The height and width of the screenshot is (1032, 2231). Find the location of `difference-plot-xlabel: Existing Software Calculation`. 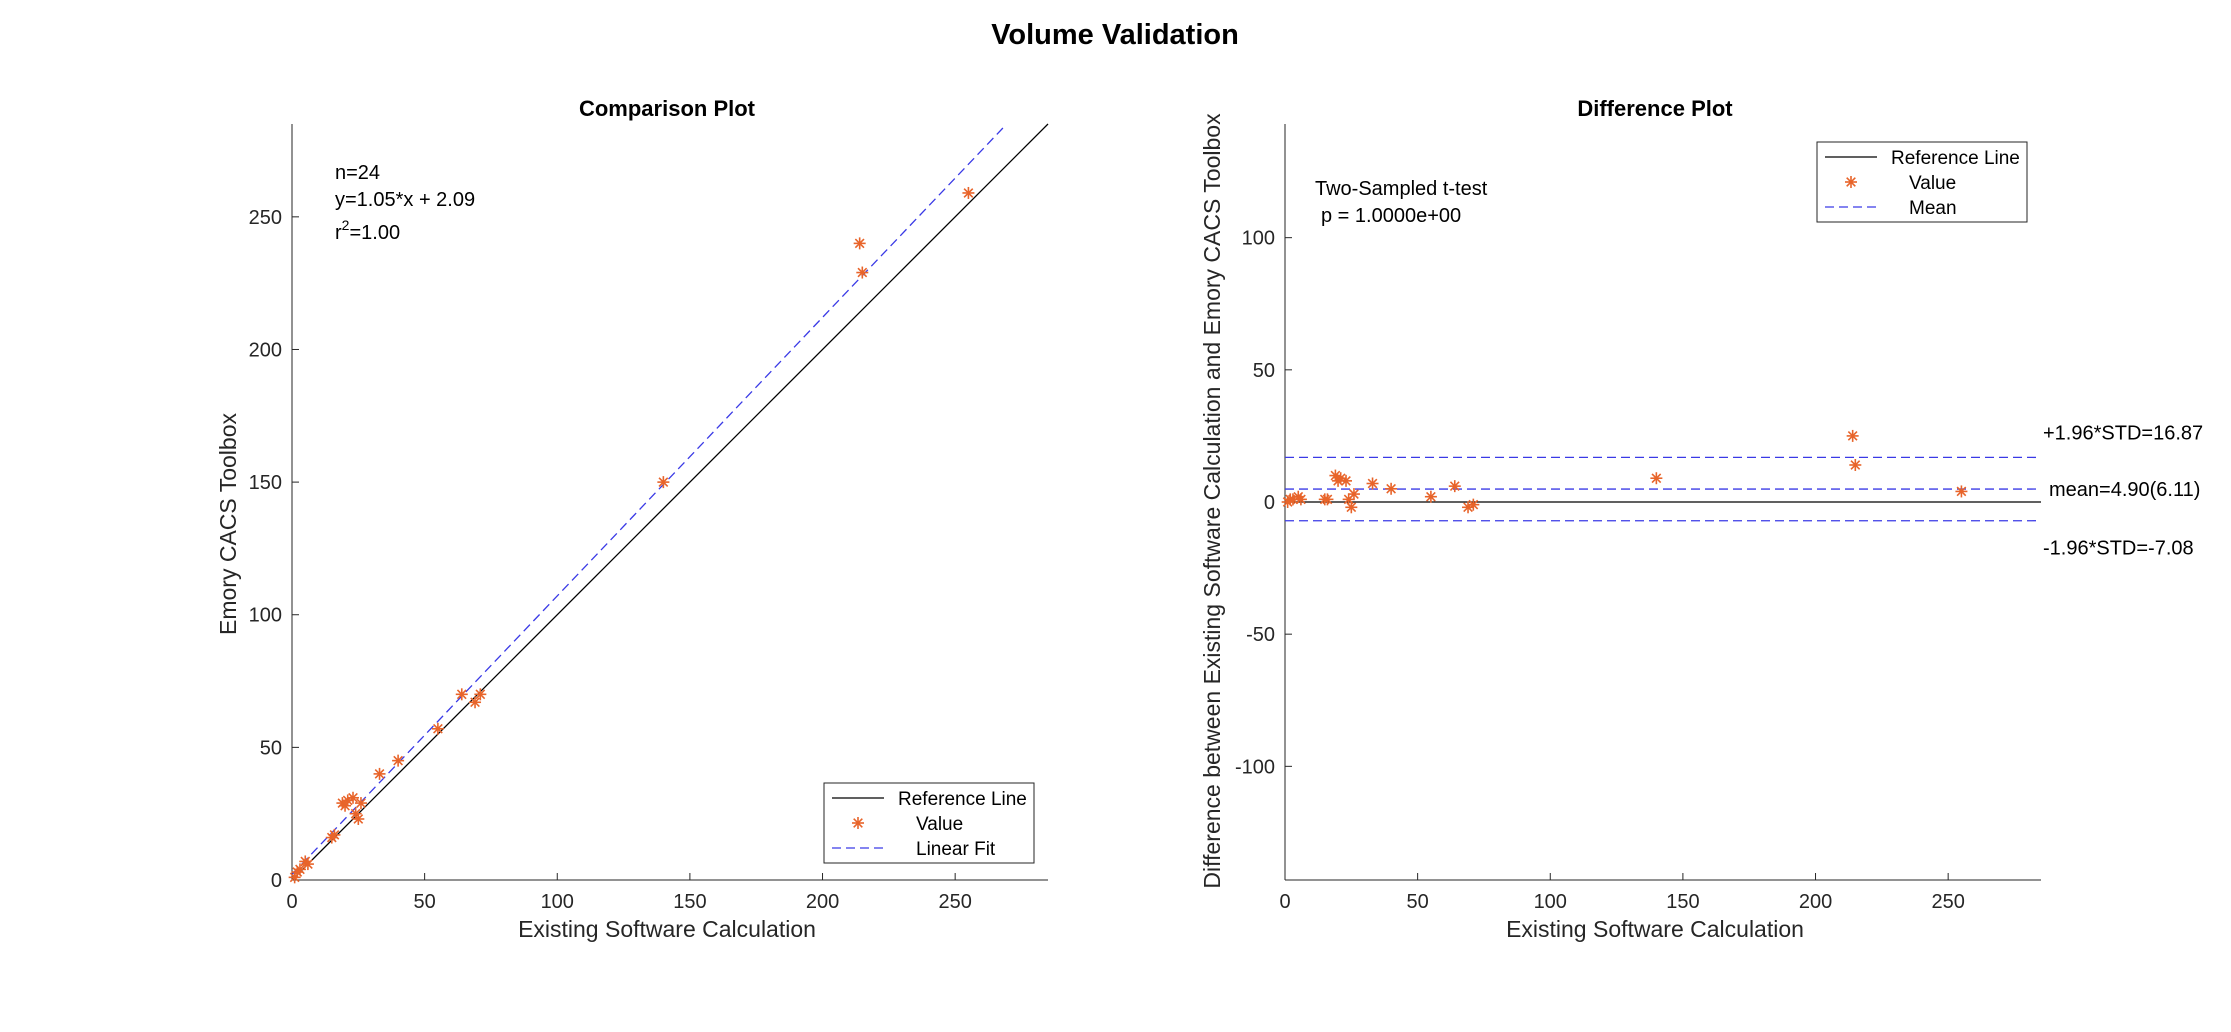

difference-plot-xlabel: Existing Software Calculation is located at coordinates (1655, 929).